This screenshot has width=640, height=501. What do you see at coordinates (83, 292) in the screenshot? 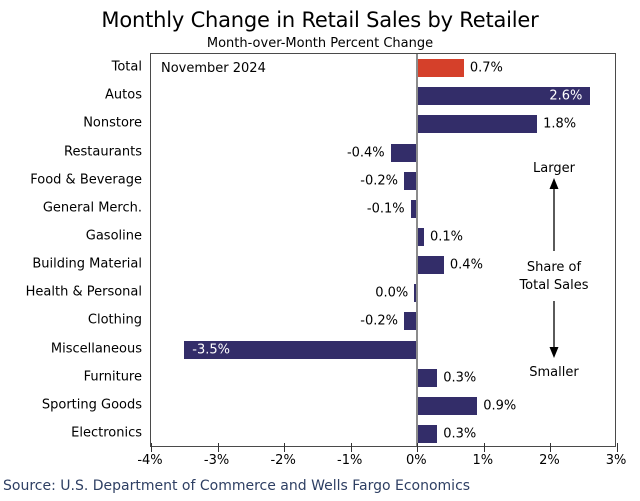
I see `category-label: Health & Personal` at bounding box center [83, 292].